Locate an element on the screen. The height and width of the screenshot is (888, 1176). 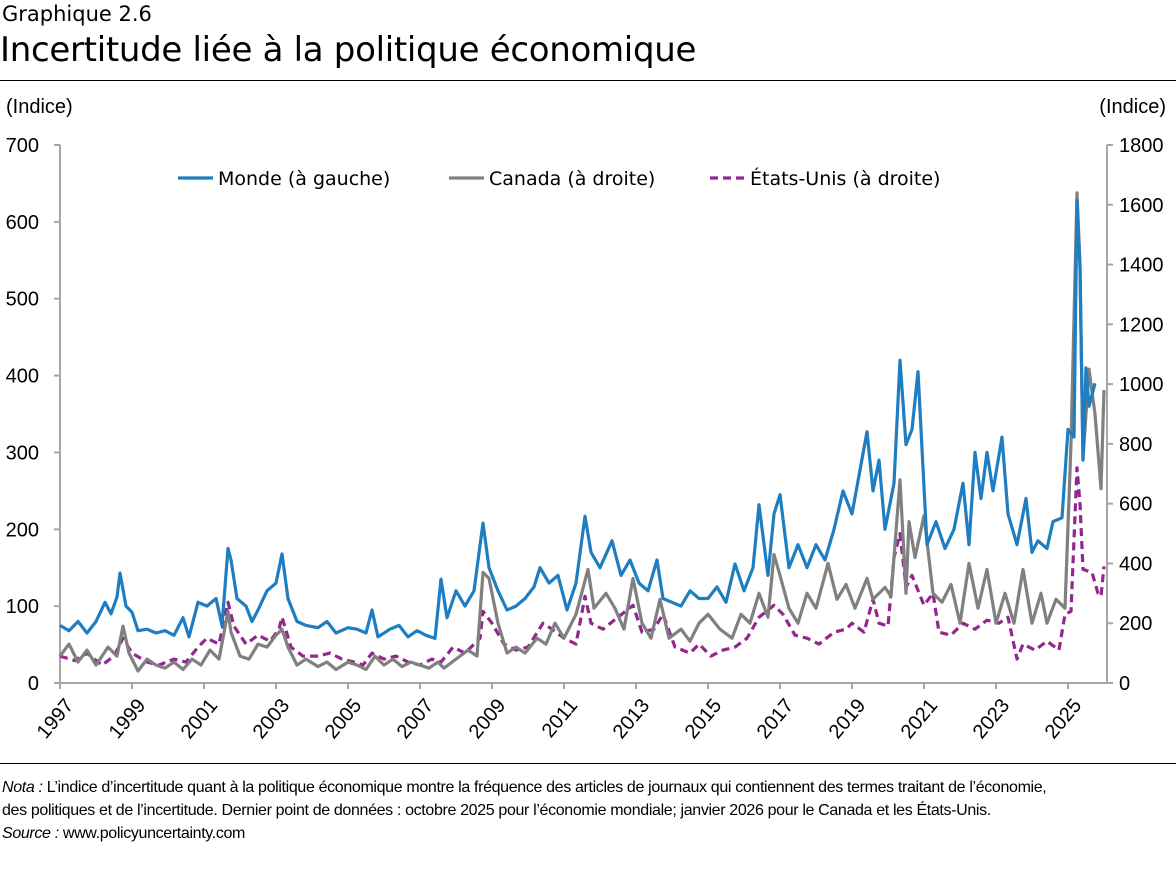
left-axis-unit: (Indice) is located at coordinates (39, 107).